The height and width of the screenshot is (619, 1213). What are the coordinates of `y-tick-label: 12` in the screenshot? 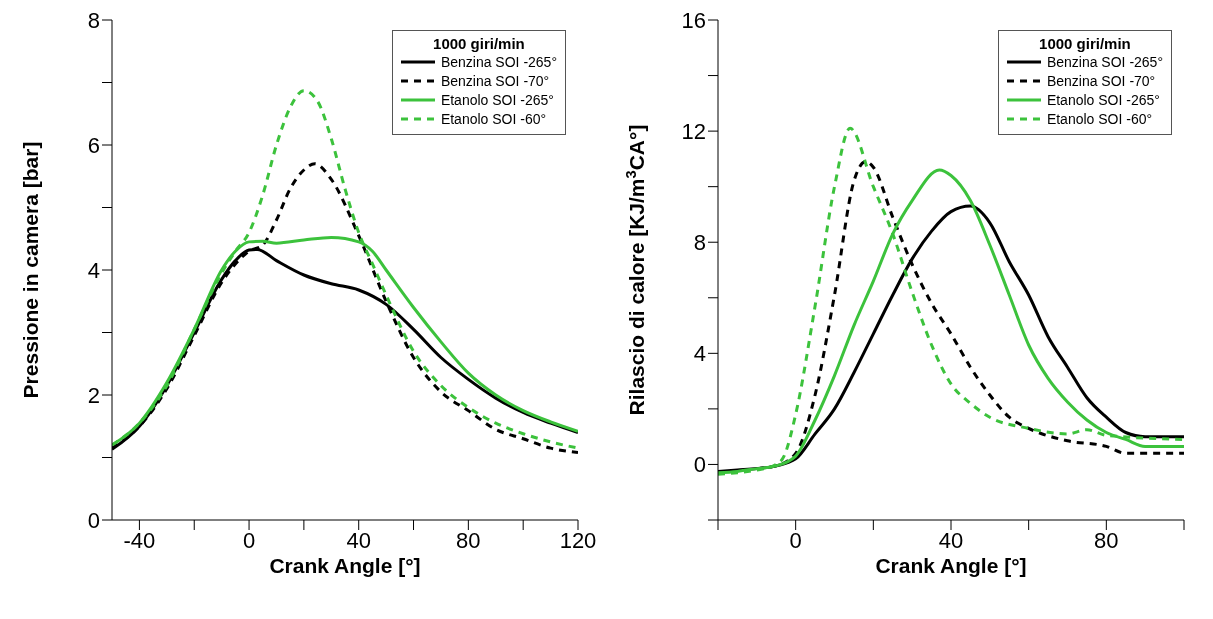 It's located at (693, 131).